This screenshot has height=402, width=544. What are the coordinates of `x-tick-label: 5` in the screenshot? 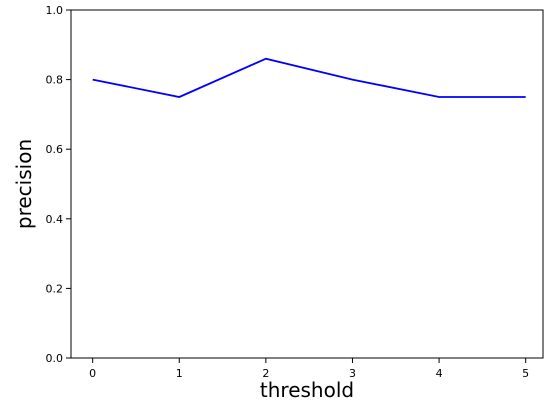 It's located at (525, 373).